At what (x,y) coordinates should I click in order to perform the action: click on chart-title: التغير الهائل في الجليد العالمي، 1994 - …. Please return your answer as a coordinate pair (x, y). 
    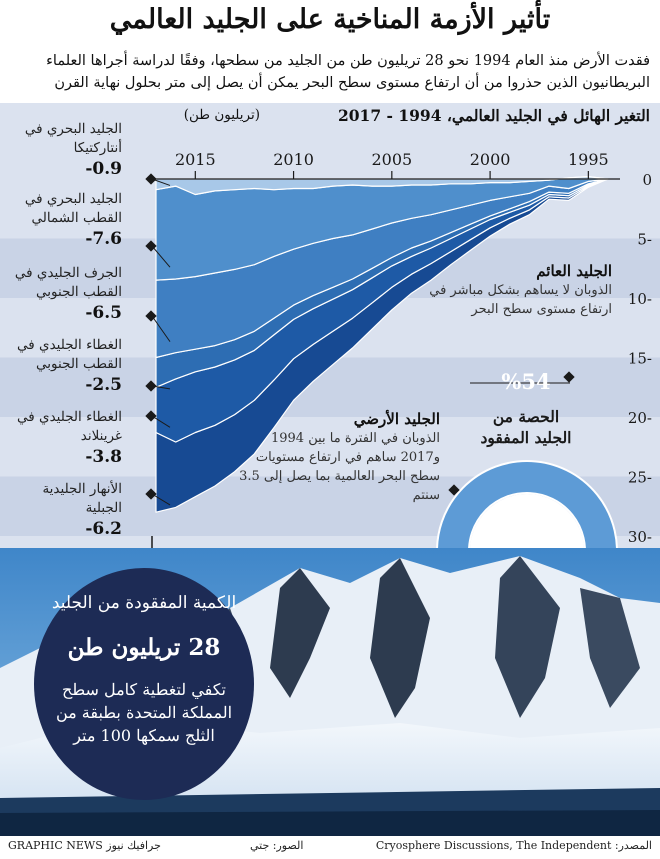
    Looking at the image, I should click on (493, 115).